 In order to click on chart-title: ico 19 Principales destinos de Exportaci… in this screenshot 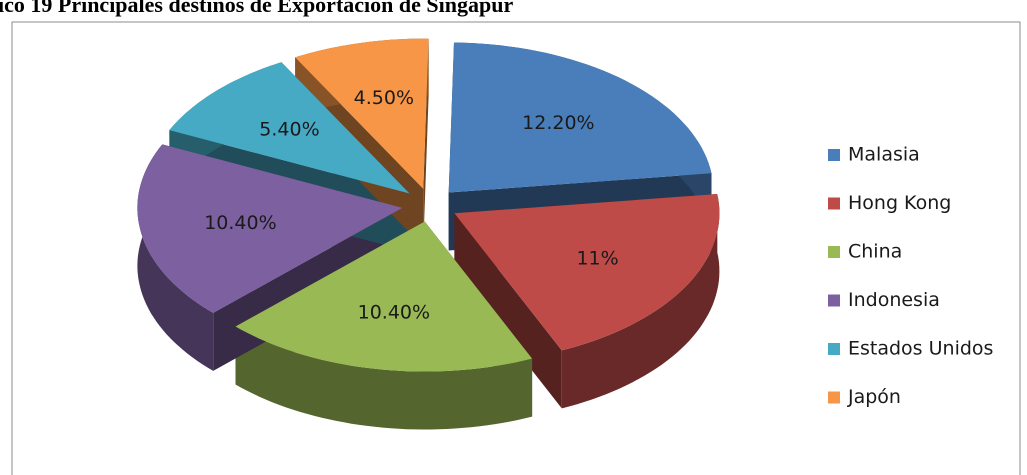, I will do `click(256, 8)`.